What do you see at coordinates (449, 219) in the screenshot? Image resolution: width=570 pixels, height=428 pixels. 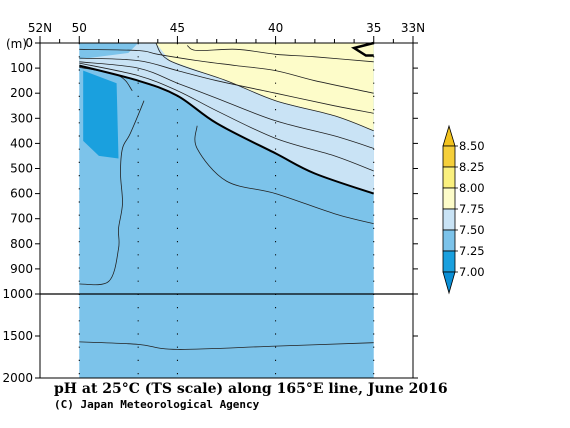 I see `colorbar-bin-7.5` at bounding box center [449, 219].